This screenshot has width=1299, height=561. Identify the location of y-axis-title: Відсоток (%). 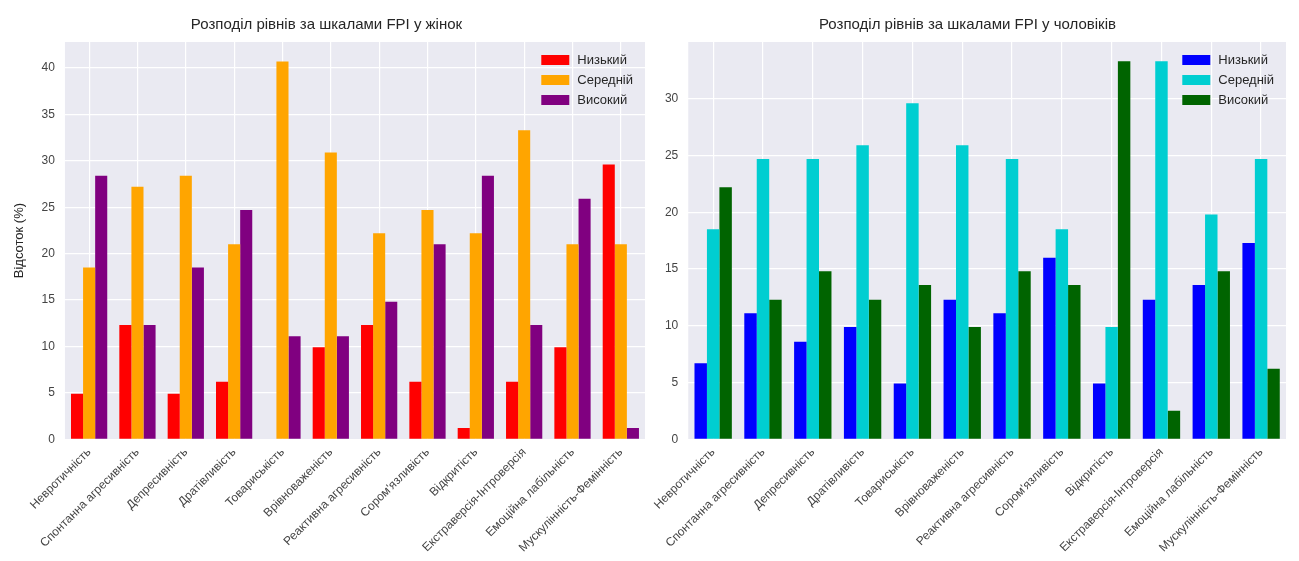
(19, 240).